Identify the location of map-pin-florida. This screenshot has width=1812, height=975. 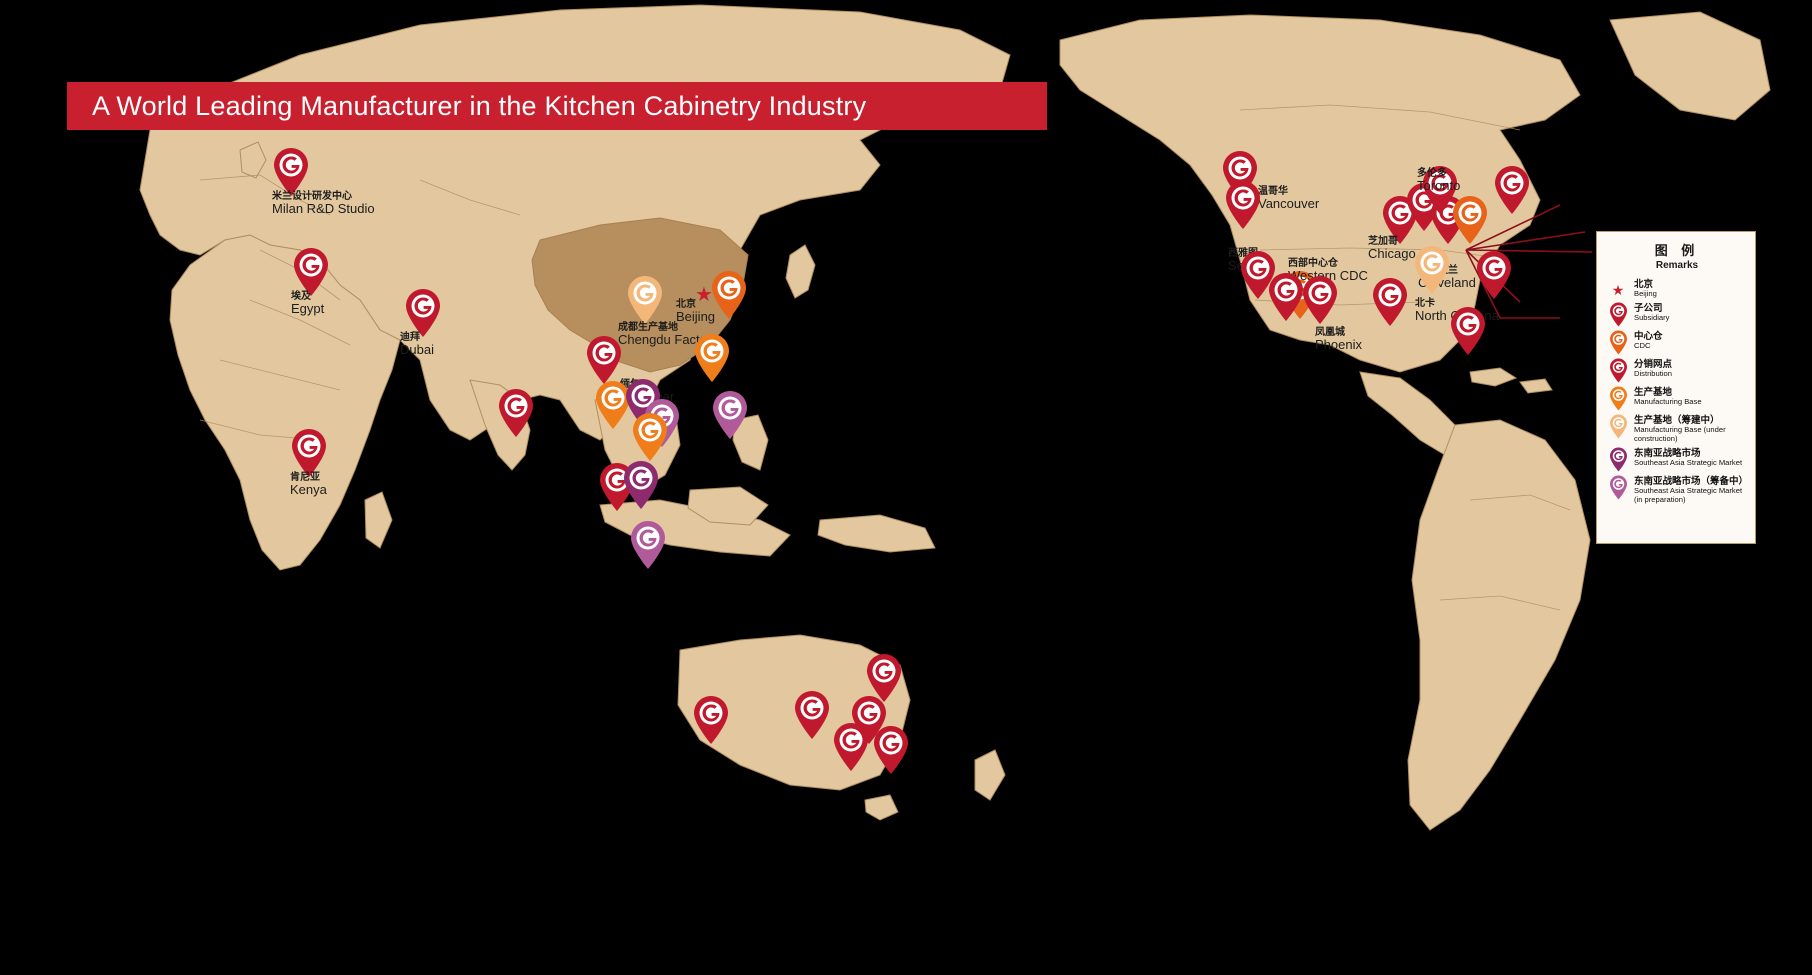
(1468, 331).